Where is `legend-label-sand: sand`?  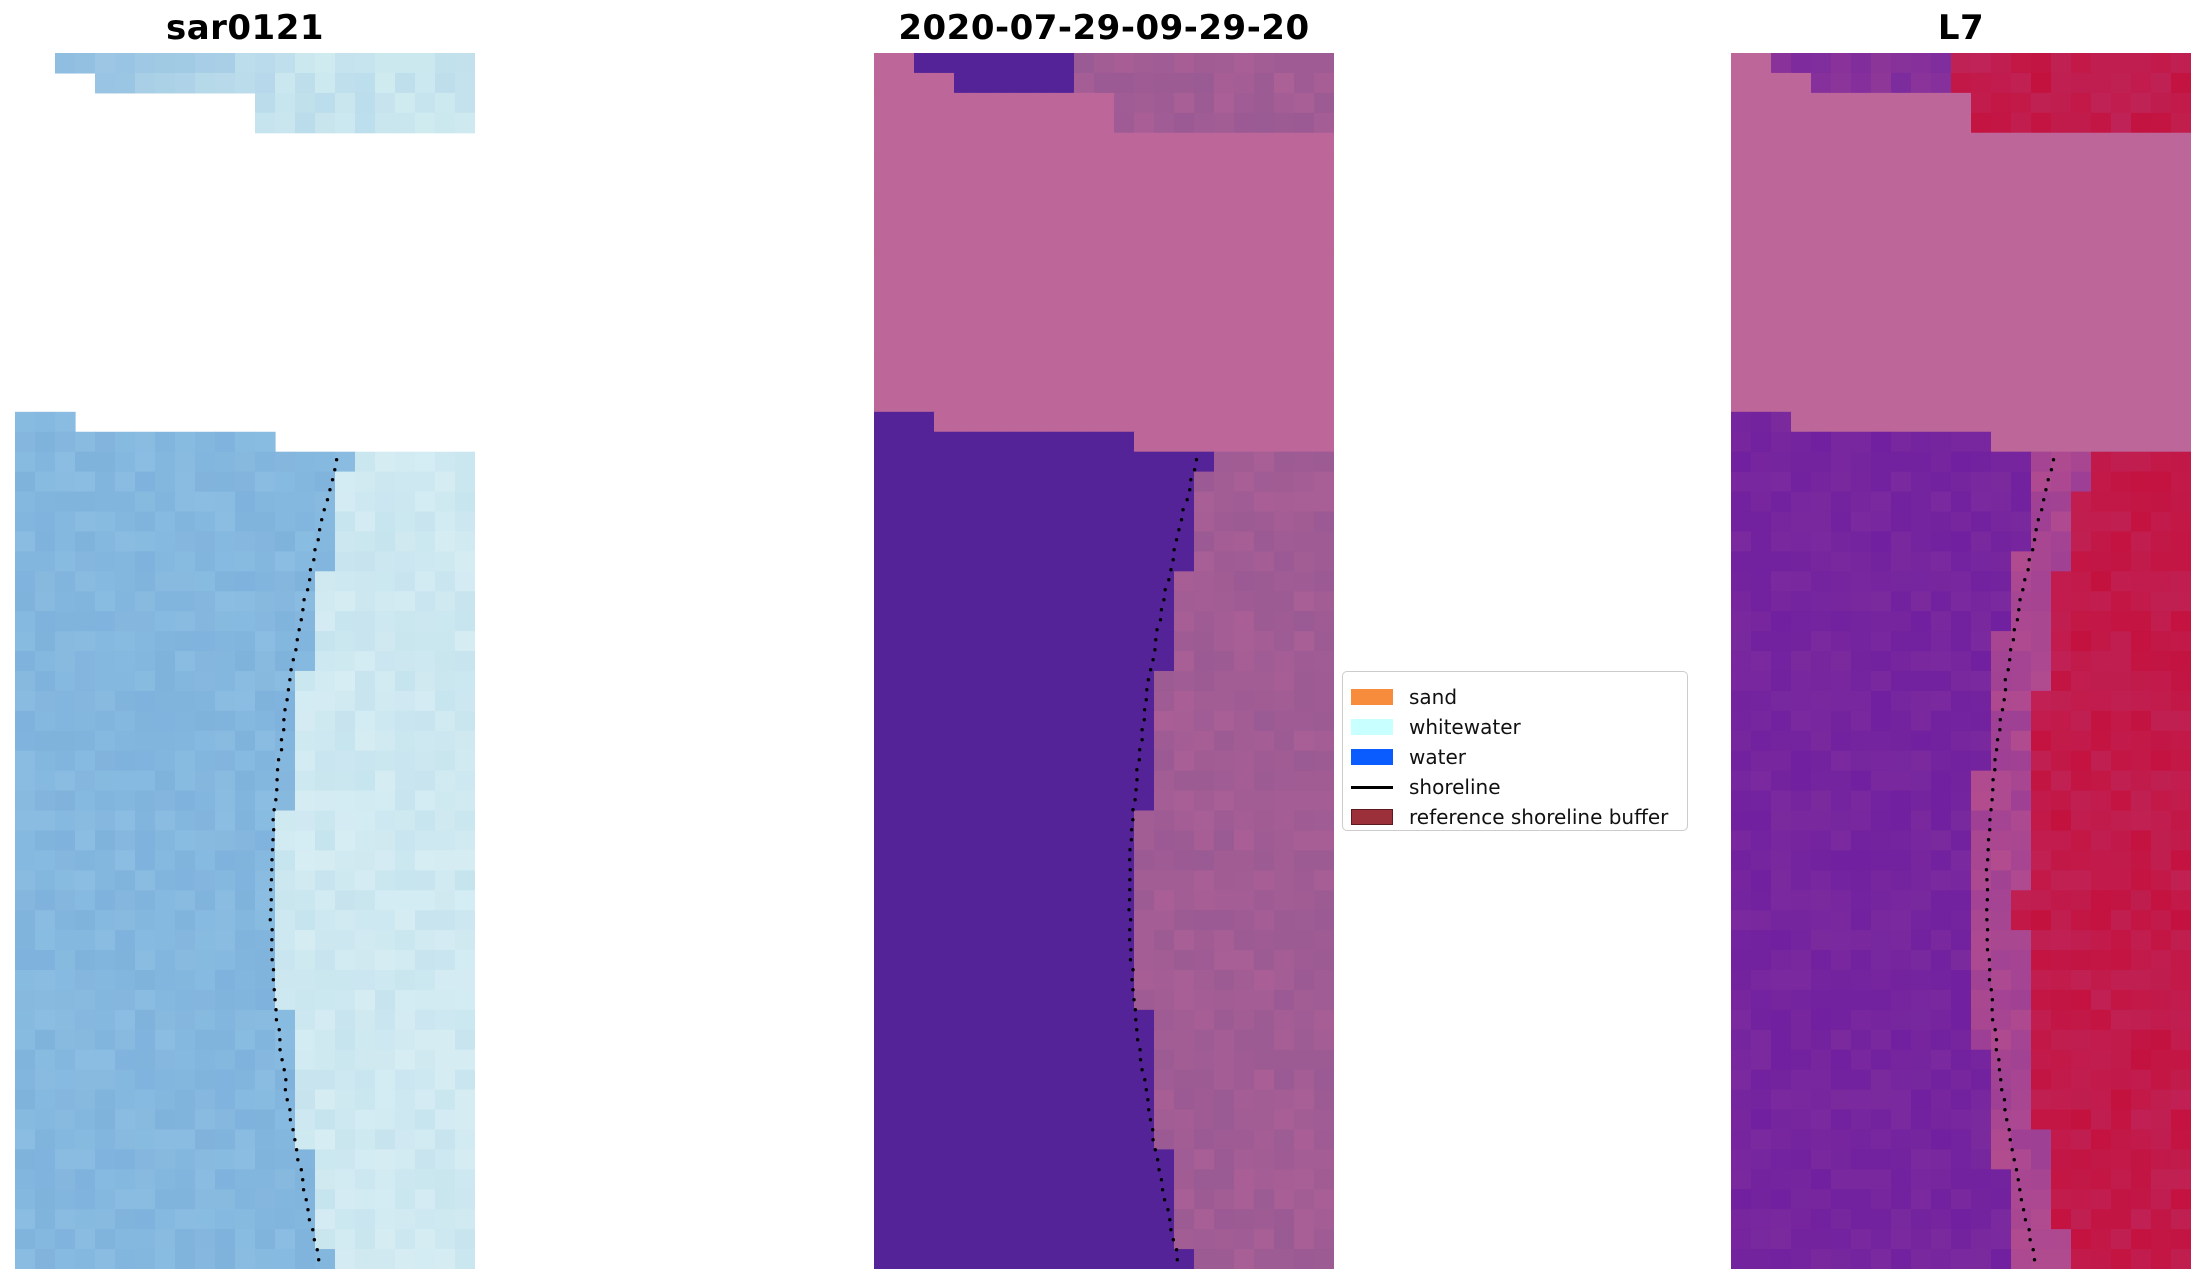 legend-label-sand: sand is located at coordinates (1433, 697).